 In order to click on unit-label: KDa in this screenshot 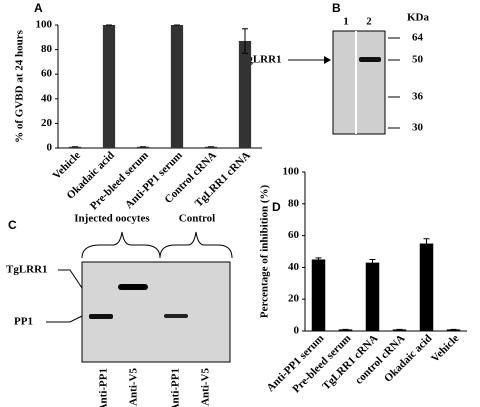, I will do `click(418, 18)`.